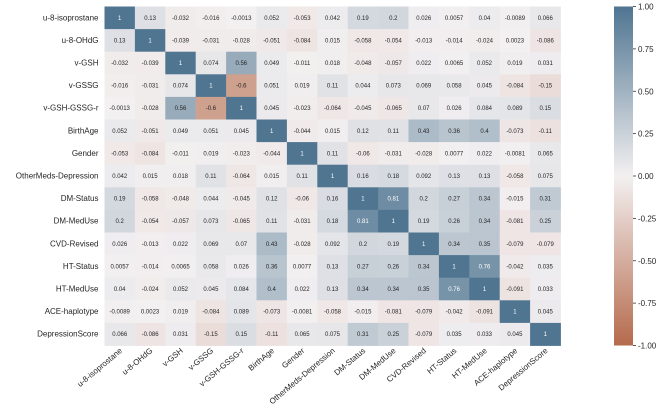 This screenshot has width=669, height=406. What do you see at coordinates (393, 19) in the screenshot?
I see `cell-value-label: 0.2` at bounding box center [393, 19].